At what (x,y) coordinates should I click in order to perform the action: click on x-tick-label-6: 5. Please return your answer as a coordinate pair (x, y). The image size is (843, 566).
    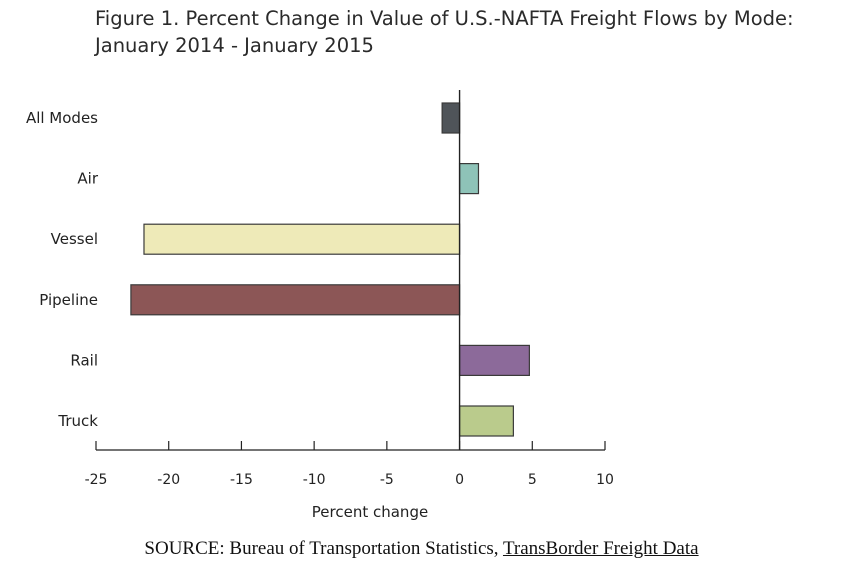
    Looking at the image, I should click on (532, 480).